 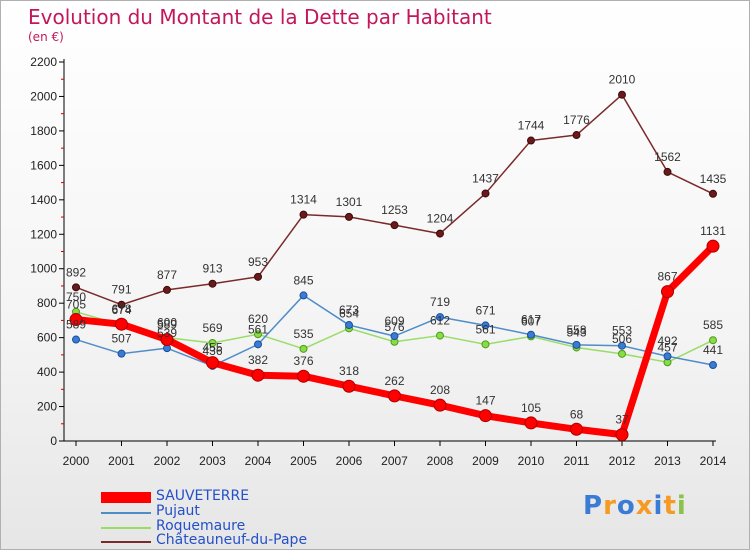 I want to click on data-label-chateauneuf: 1314, so click(x=303, y=200).